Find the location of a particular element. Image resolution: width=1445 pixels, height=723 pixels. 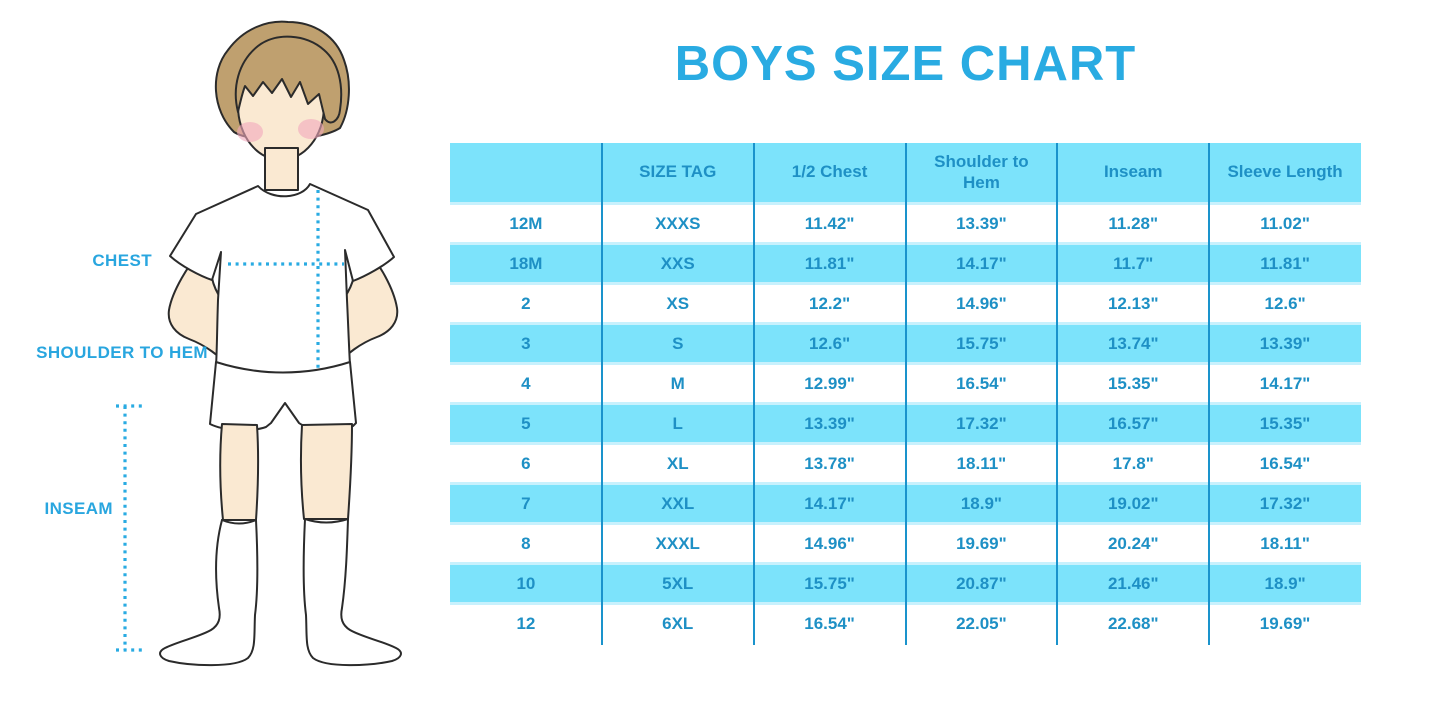

table-cell: 8 is located at coordinates (526, 543).